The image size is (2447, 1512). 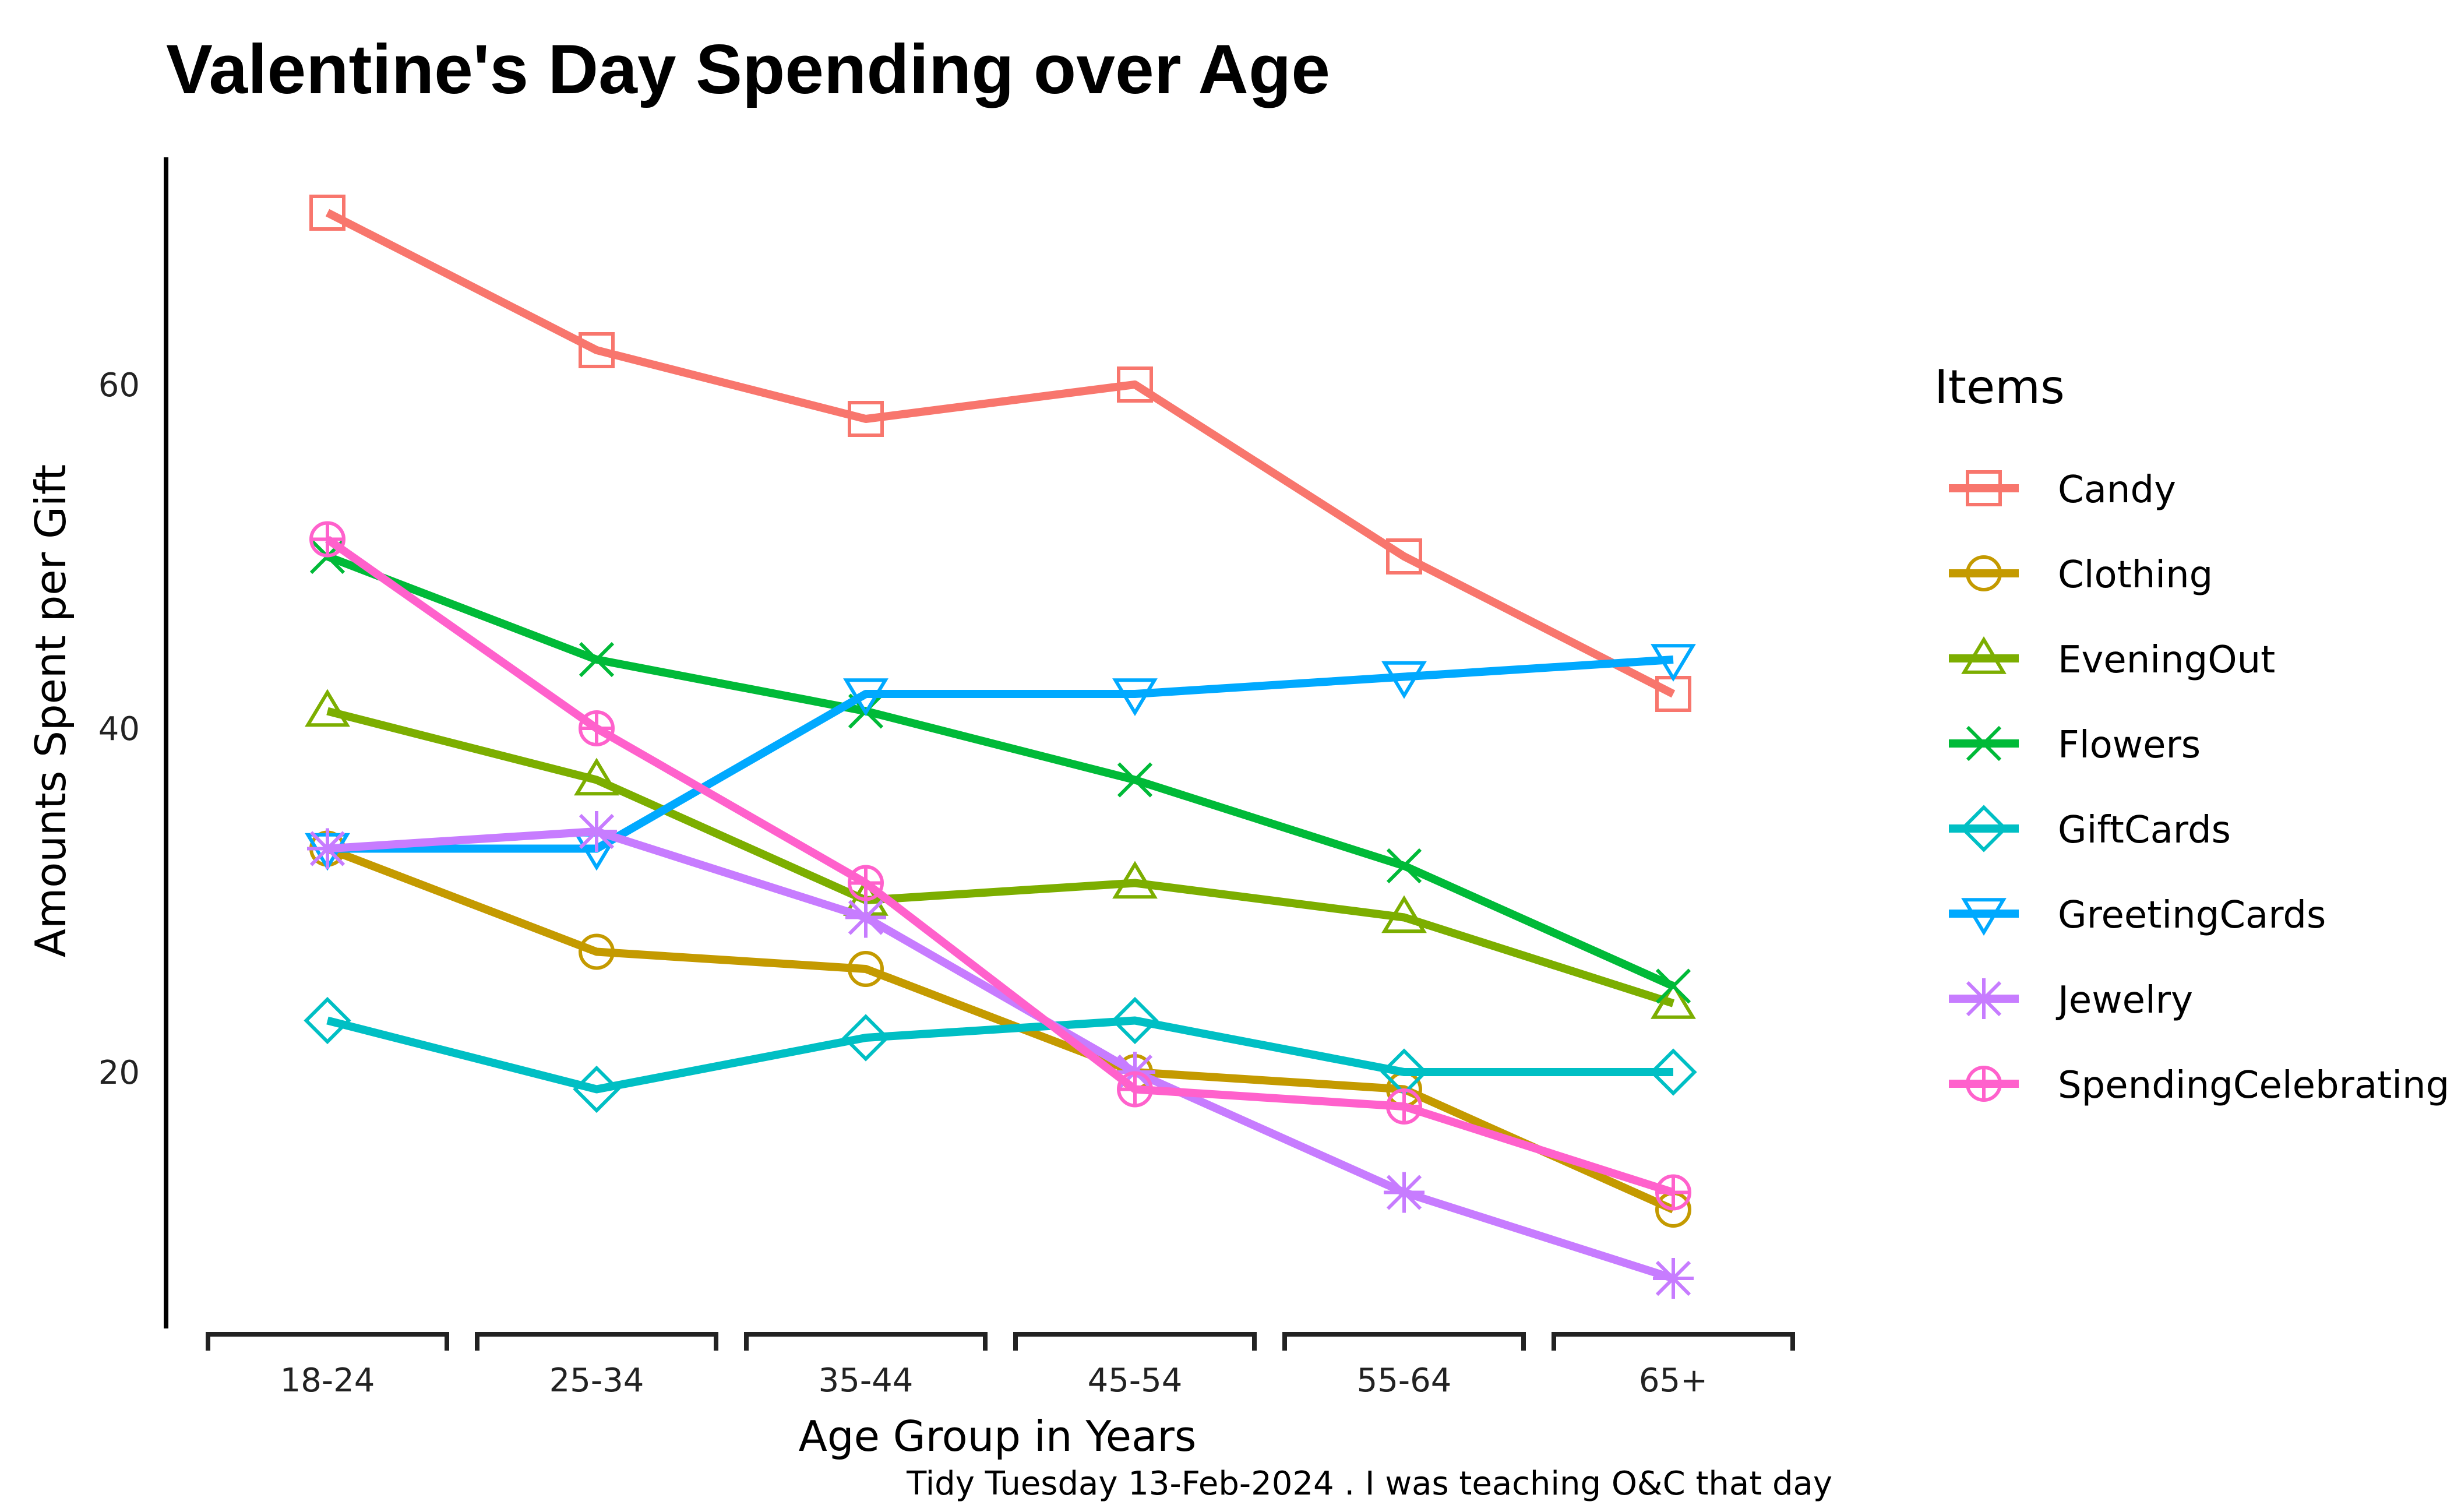 I want to click on series-giftcards, so click(x=1000, y=1054).